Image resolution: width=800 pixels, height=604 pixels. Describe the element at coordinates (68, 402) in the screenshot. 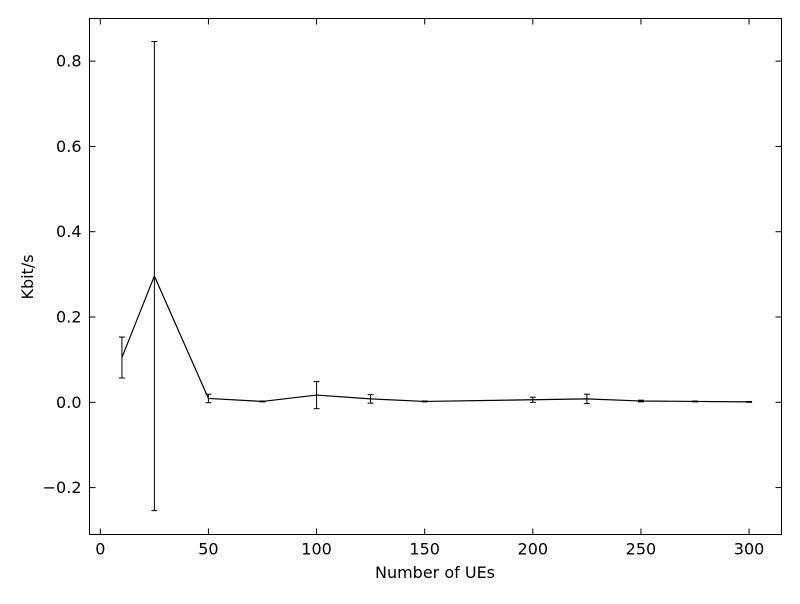

I see `y-tick-label: 0.0` at that location.